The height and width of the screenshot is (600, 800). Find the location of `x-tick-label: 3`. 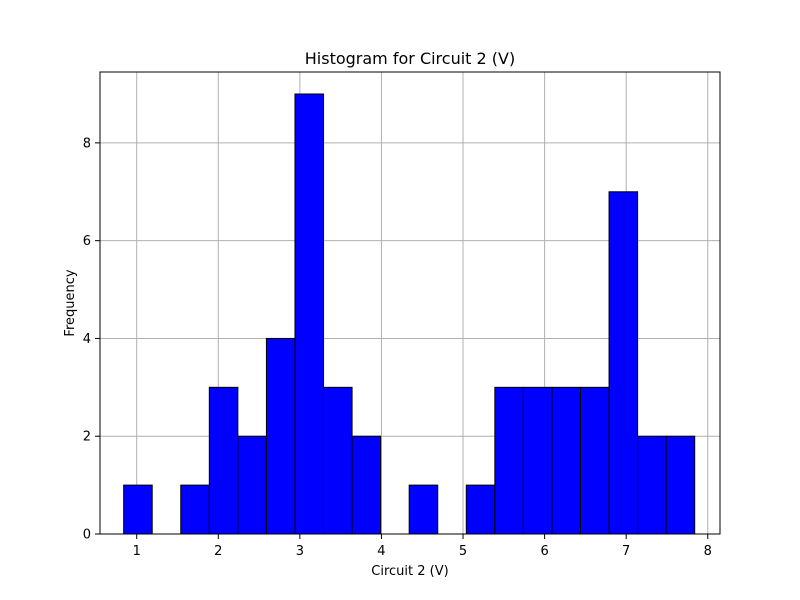

x-tick-label: 3 is located at coordinates (300, 551).